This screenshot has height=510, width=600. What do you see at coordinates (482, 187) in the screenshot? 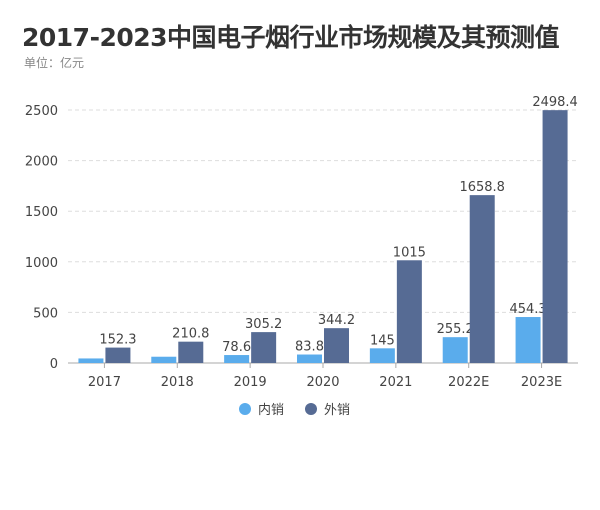
I see `data-label: 1658.8` at bounding box center [482, 187].